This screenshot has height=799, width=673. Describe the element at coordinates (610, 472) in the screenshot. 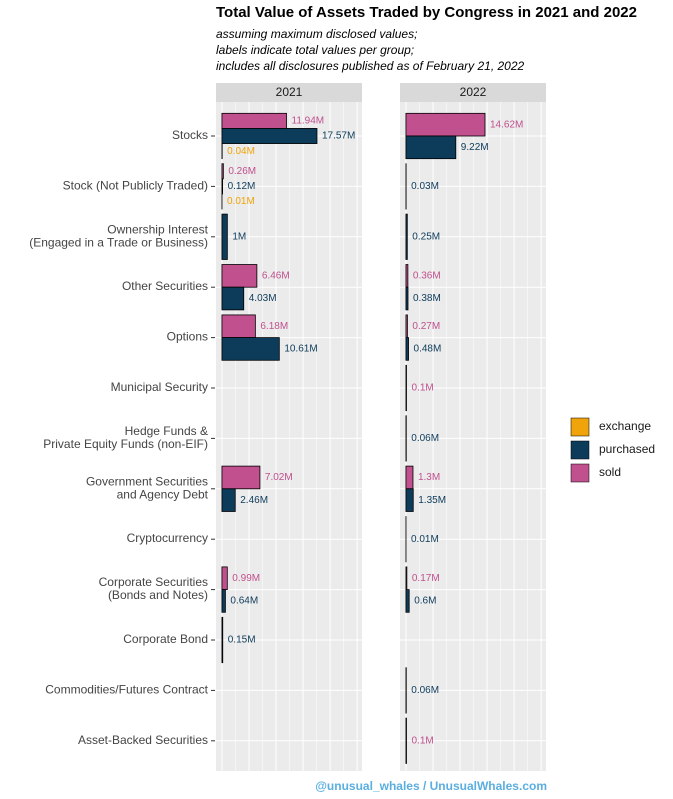

I see `legend-label: sold` at that location.